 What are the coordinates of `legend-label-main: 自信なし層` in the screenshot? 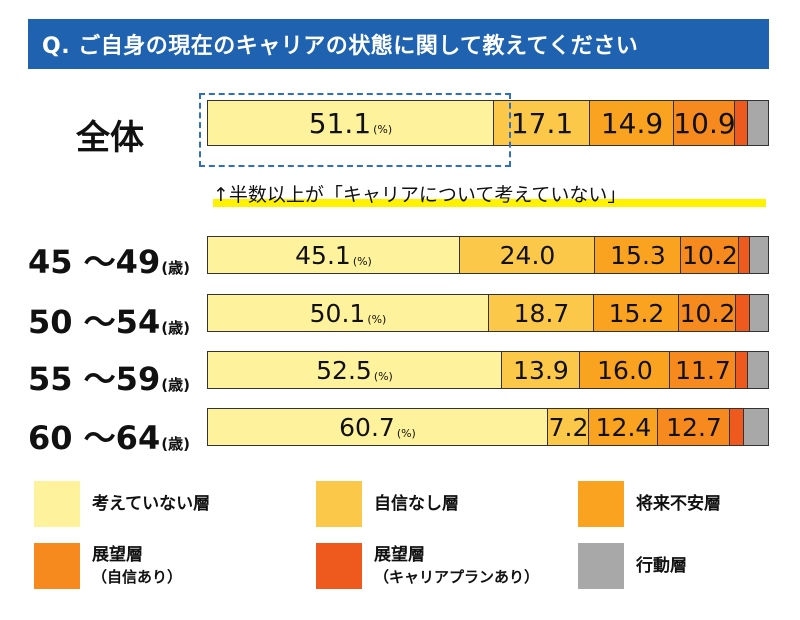 It's located at (416, 503).